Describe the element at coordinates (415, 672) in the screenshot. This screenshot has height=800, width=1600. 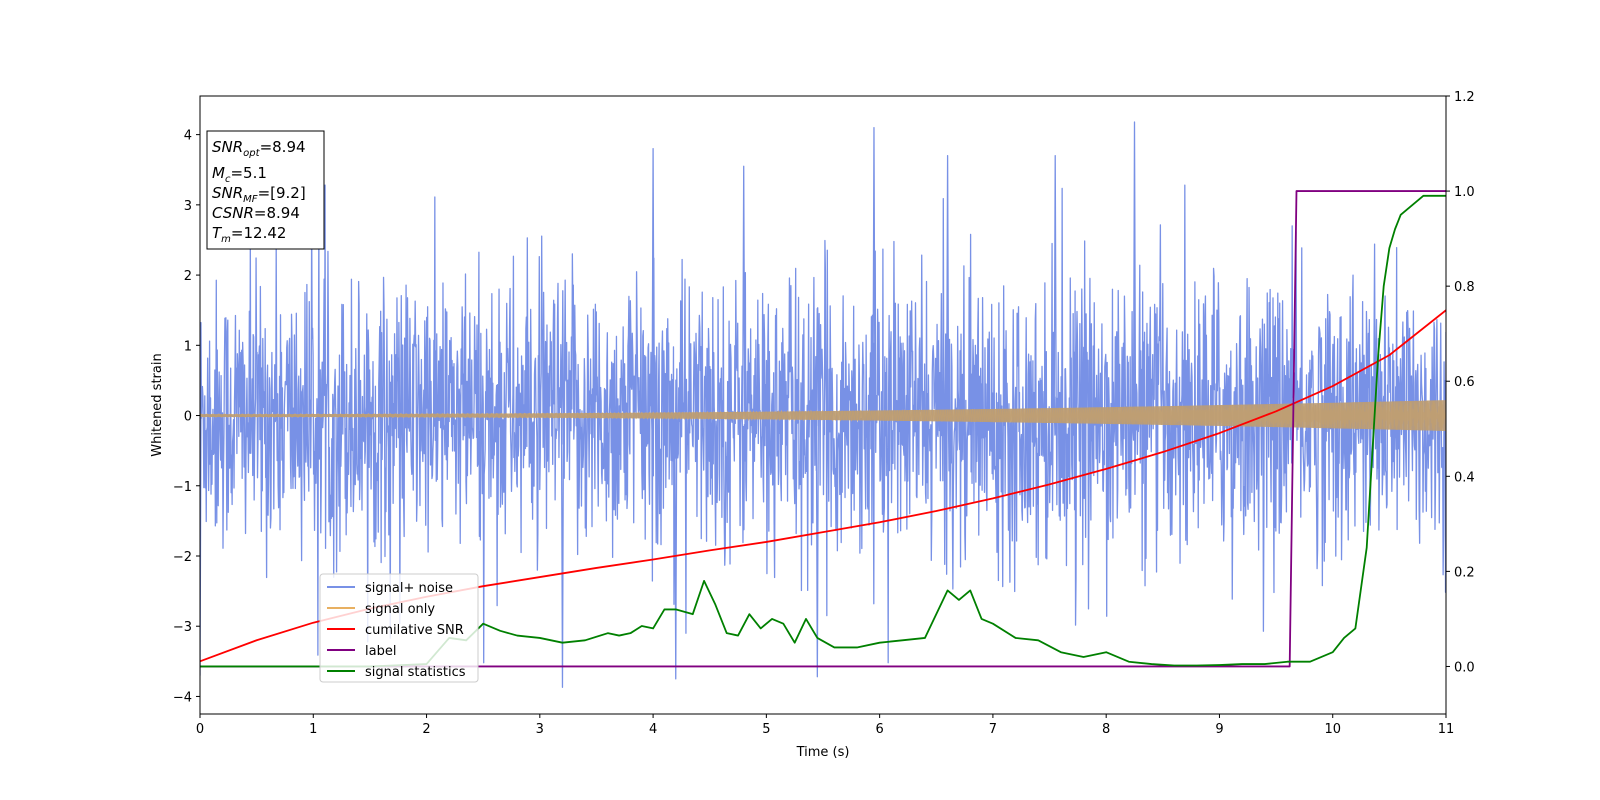
I see `legend-label: signal statistics` at that location.